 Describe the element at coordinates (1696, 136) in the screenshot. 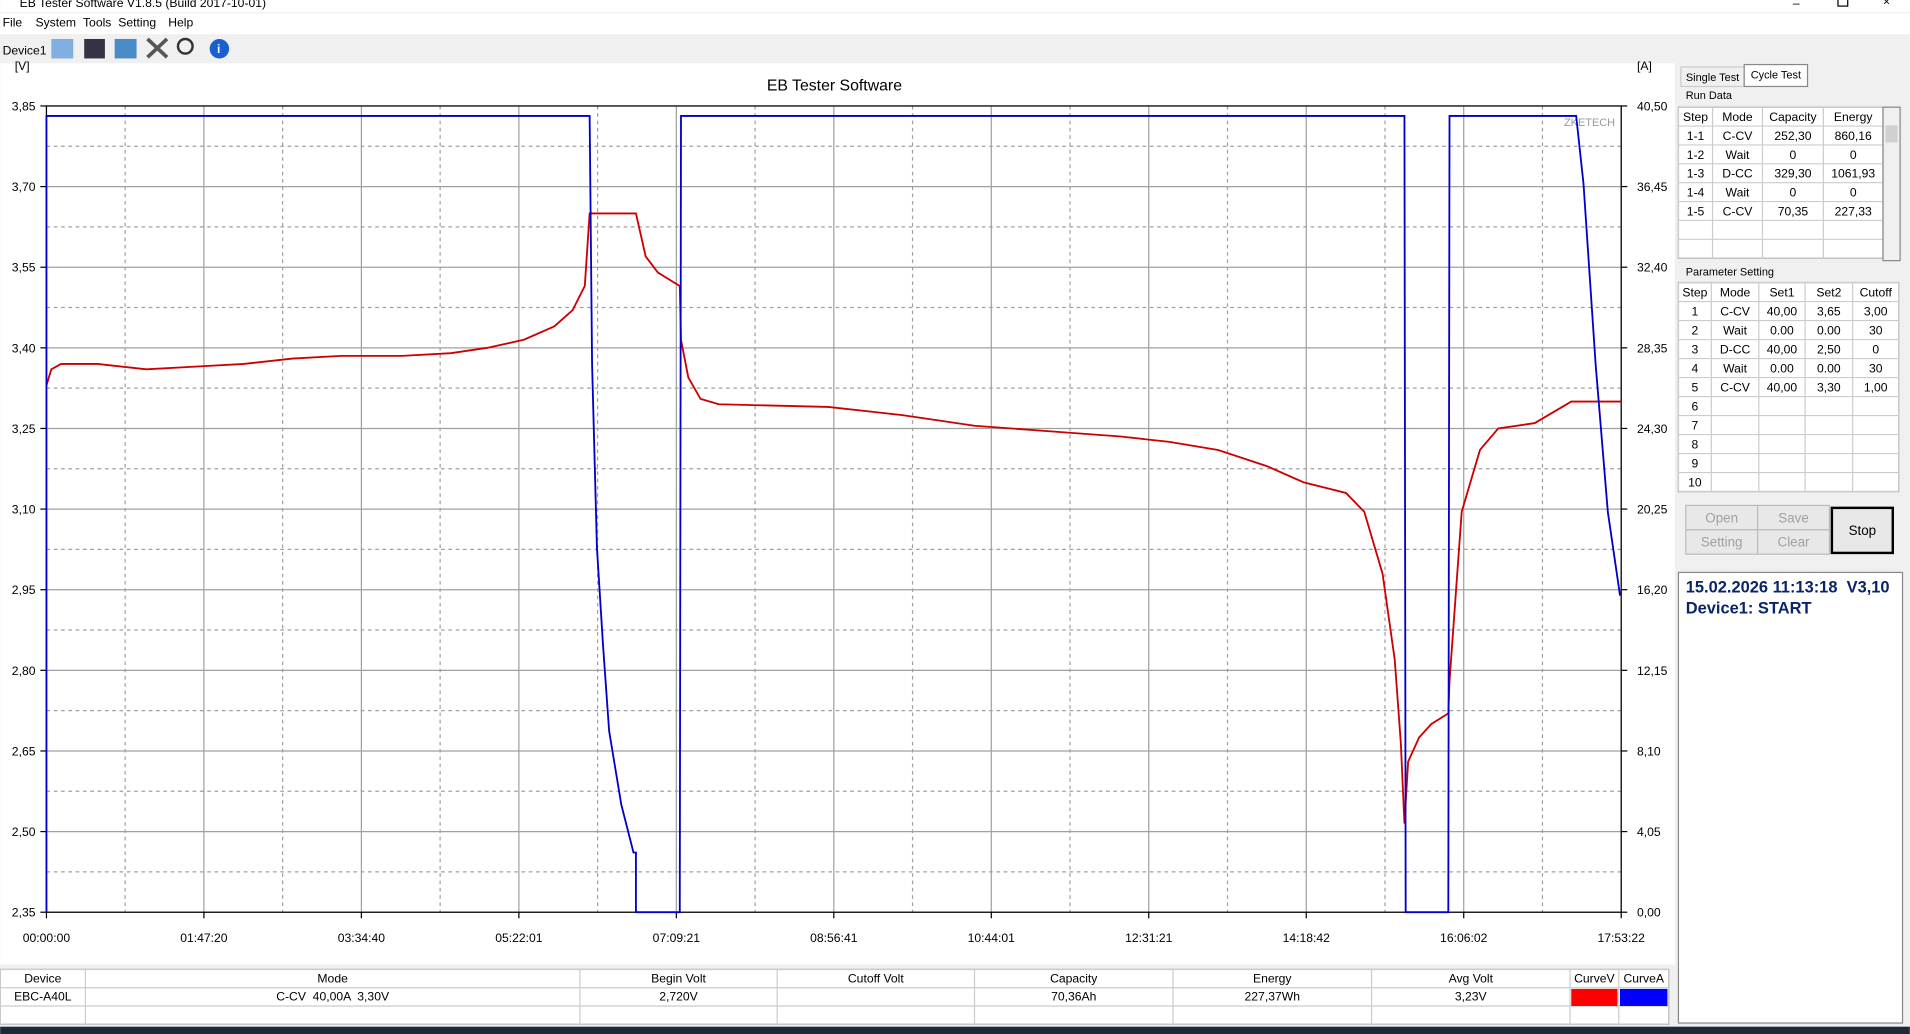

I see `table-cell: 1-1` at that location.